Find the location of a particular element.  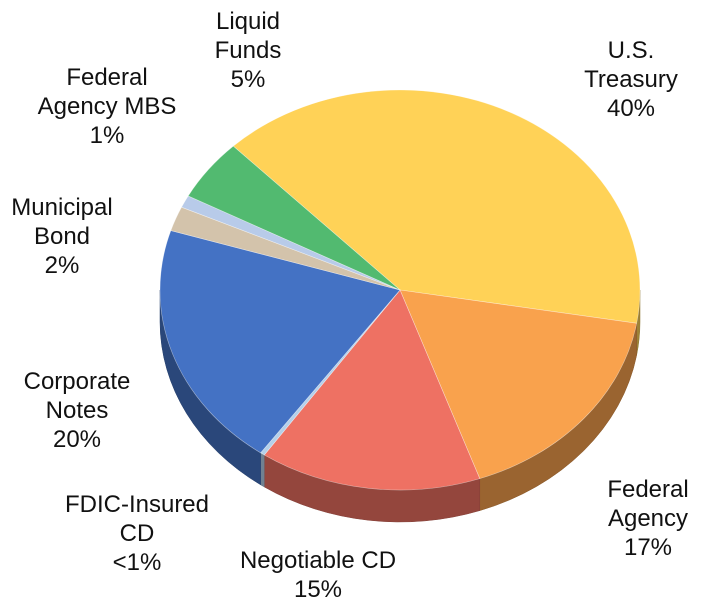

slice-label: U.S. Treasury 40% is located at coordinates (631, 79).